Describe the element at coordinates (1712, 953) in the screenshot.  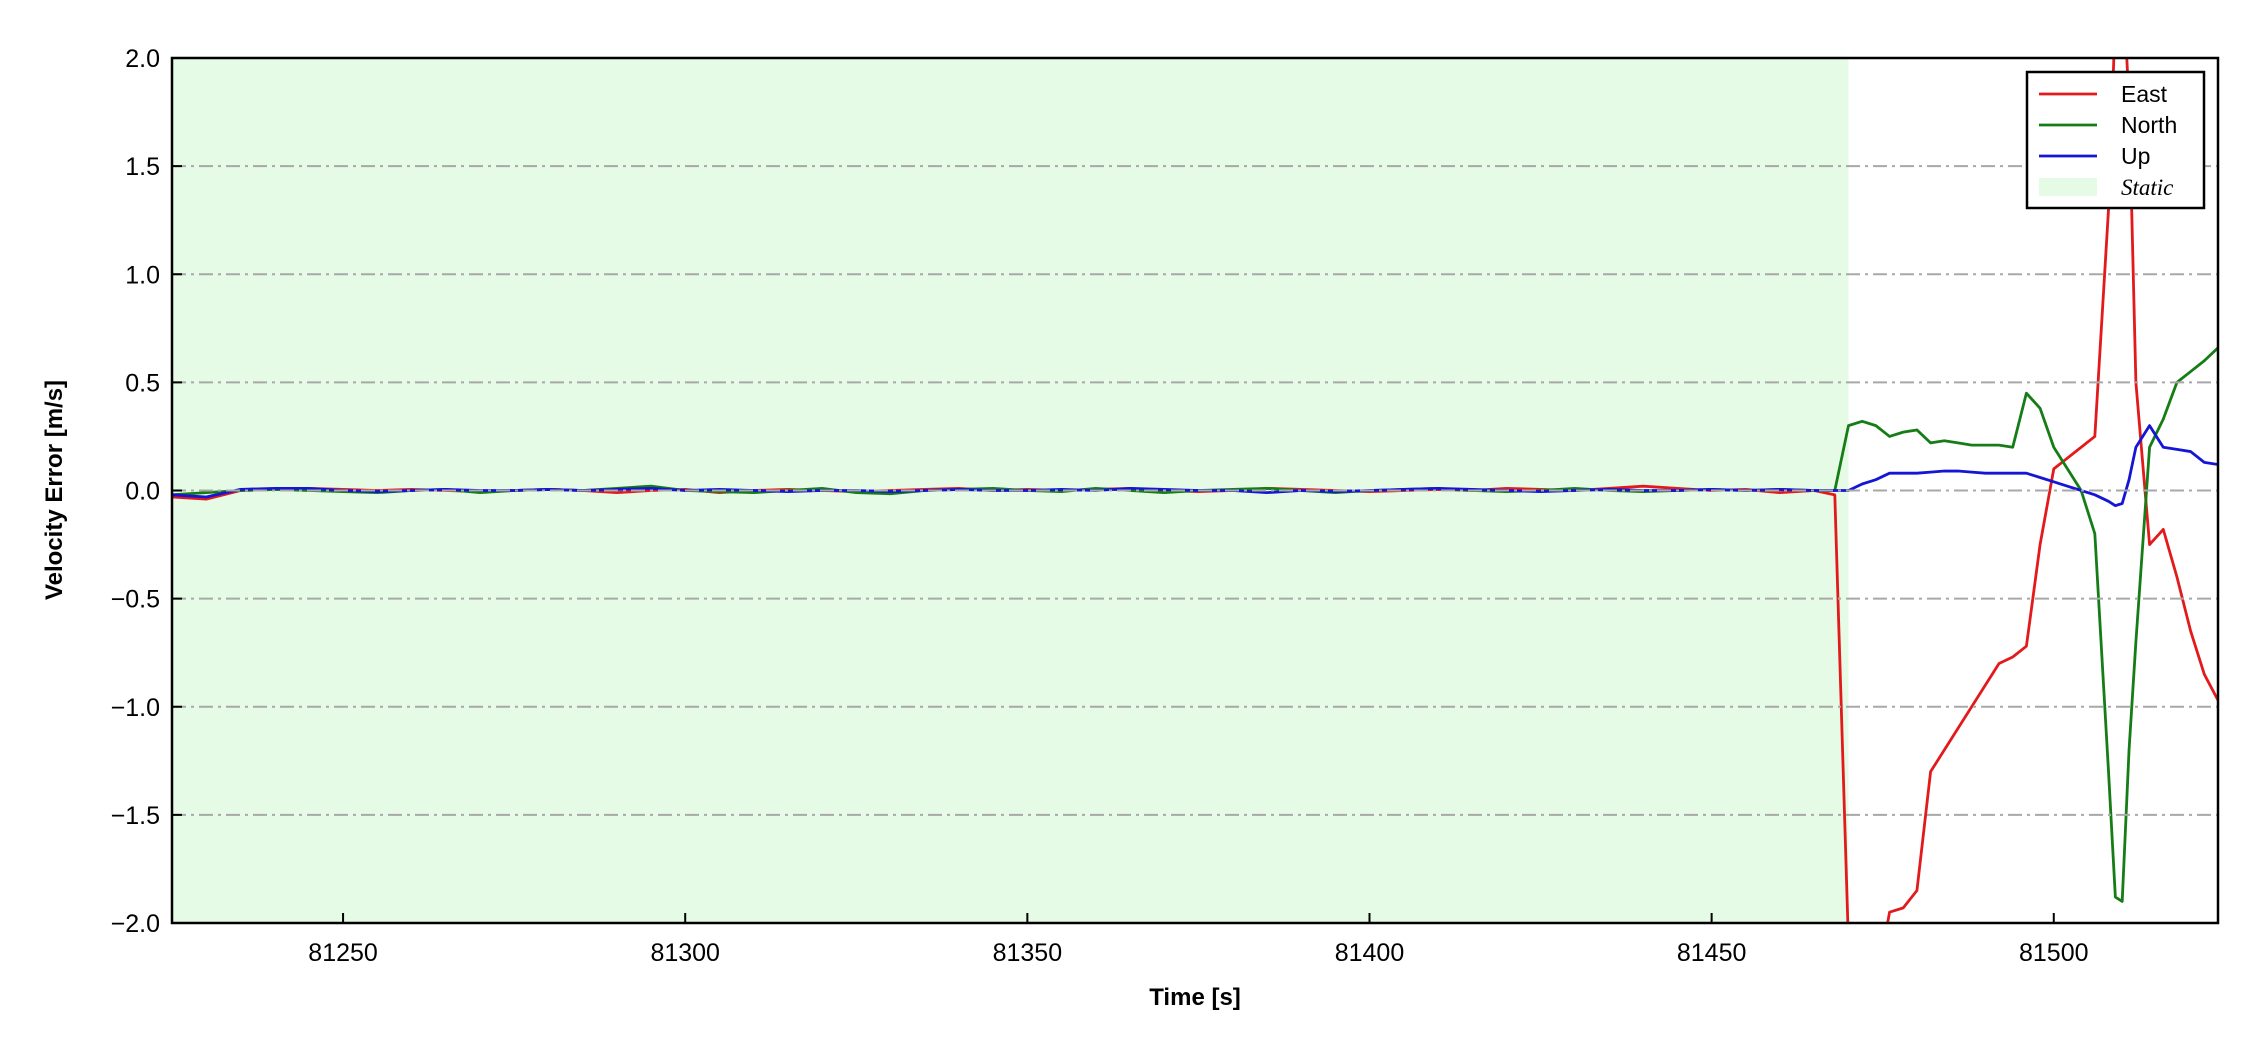
I see `x-tick-label: 81450` at that location.